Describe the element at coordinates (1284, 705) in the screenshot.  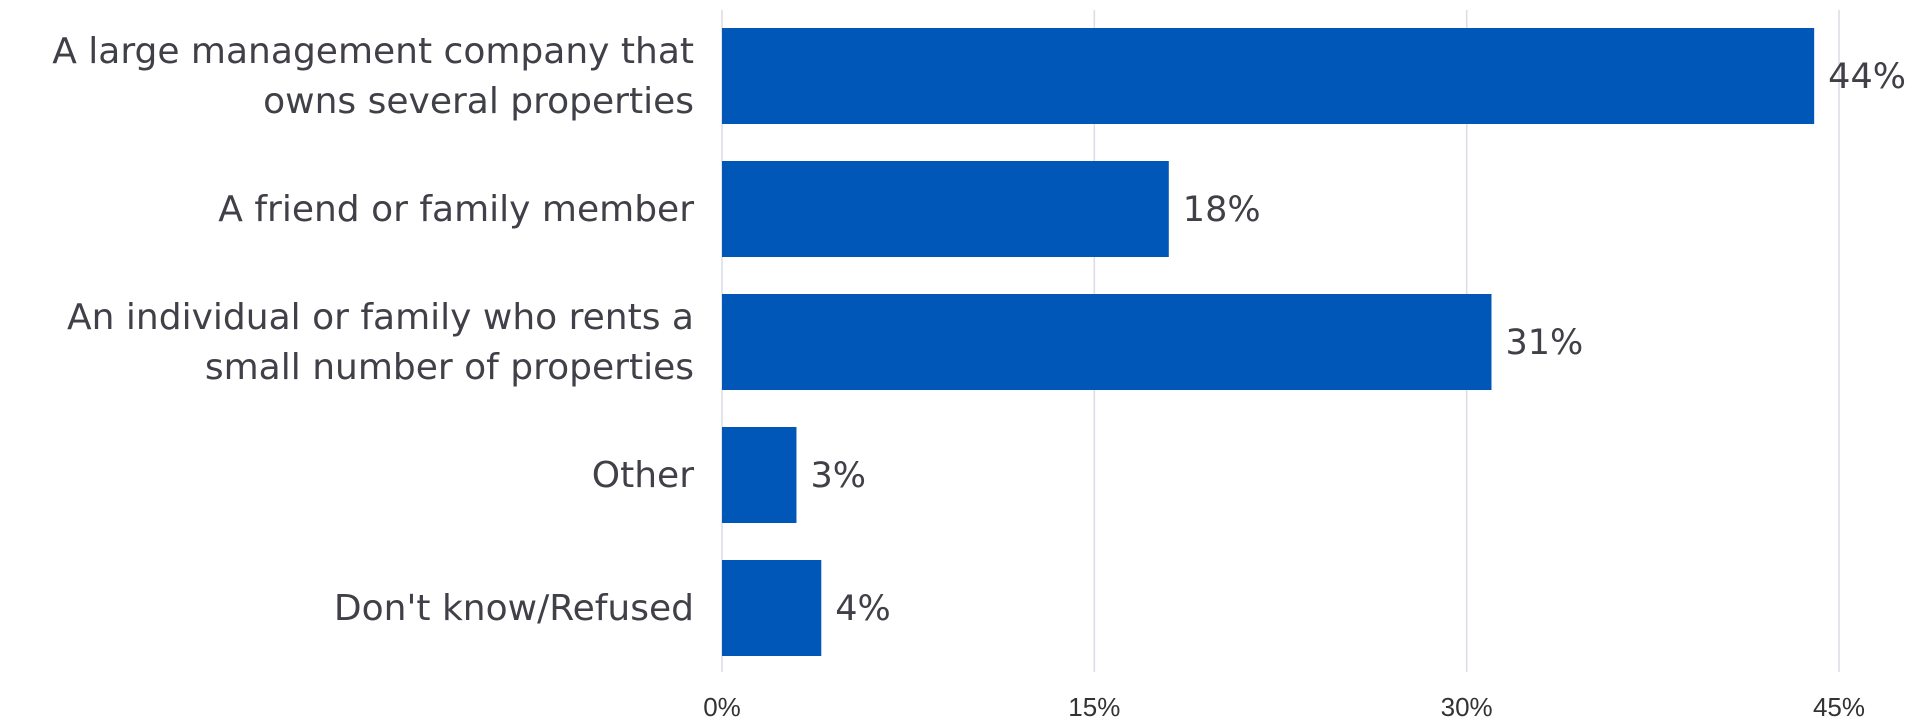
I see `x-axis-tick-labels: 0% 15% 30% 45%` at that location.